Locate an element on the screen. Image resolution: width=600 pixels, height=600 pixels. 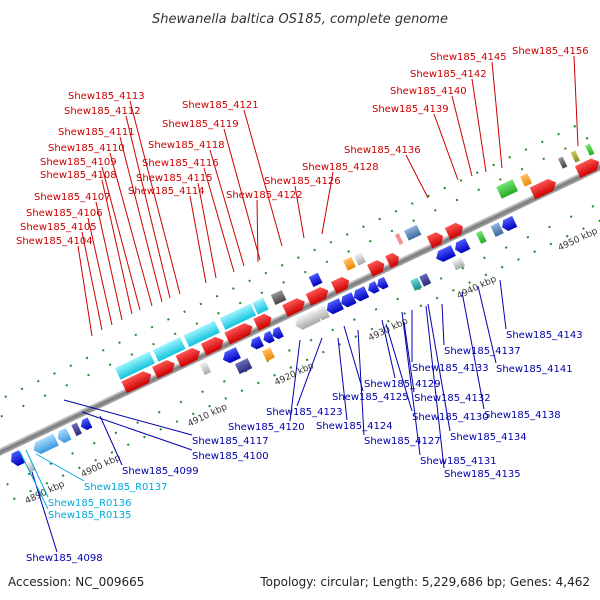
gene-label-l4108: Shew185_4108 is located at coordinates (78, 175).